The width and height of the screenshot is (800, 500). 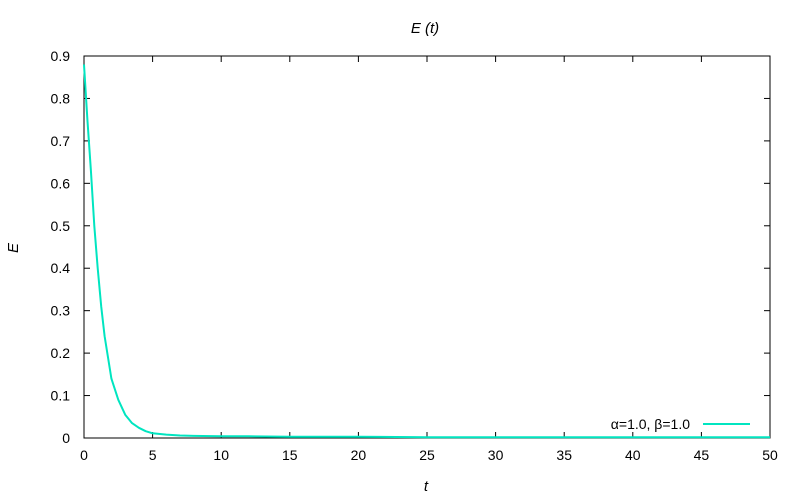 I want to click on y-tick-label: 0.3, so click(x=61, y=311).